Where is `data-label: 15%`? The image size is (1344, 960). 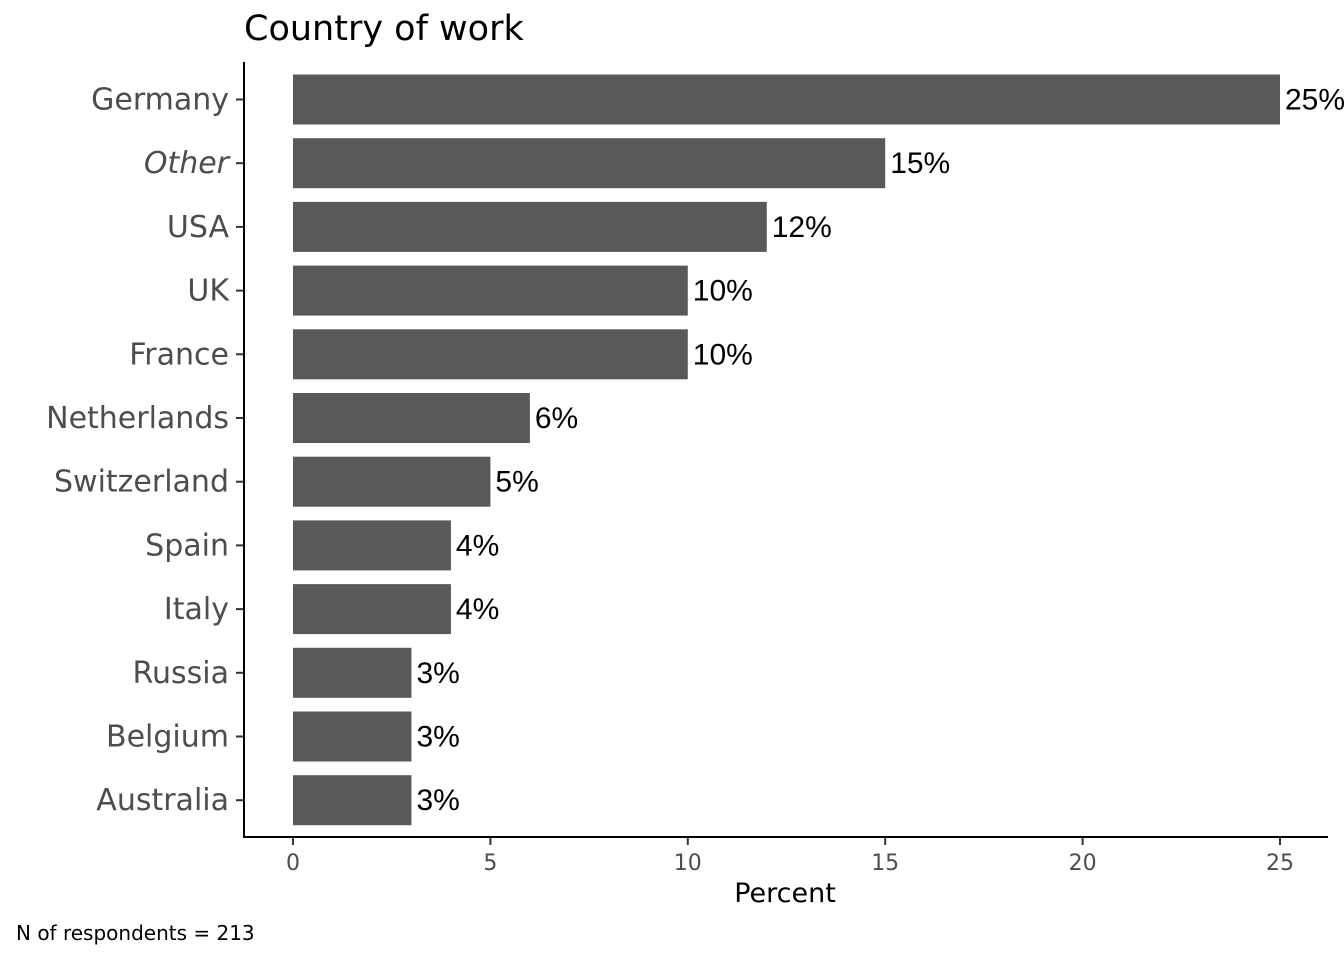 data-label: 15% is located at coordinates (920, 163).